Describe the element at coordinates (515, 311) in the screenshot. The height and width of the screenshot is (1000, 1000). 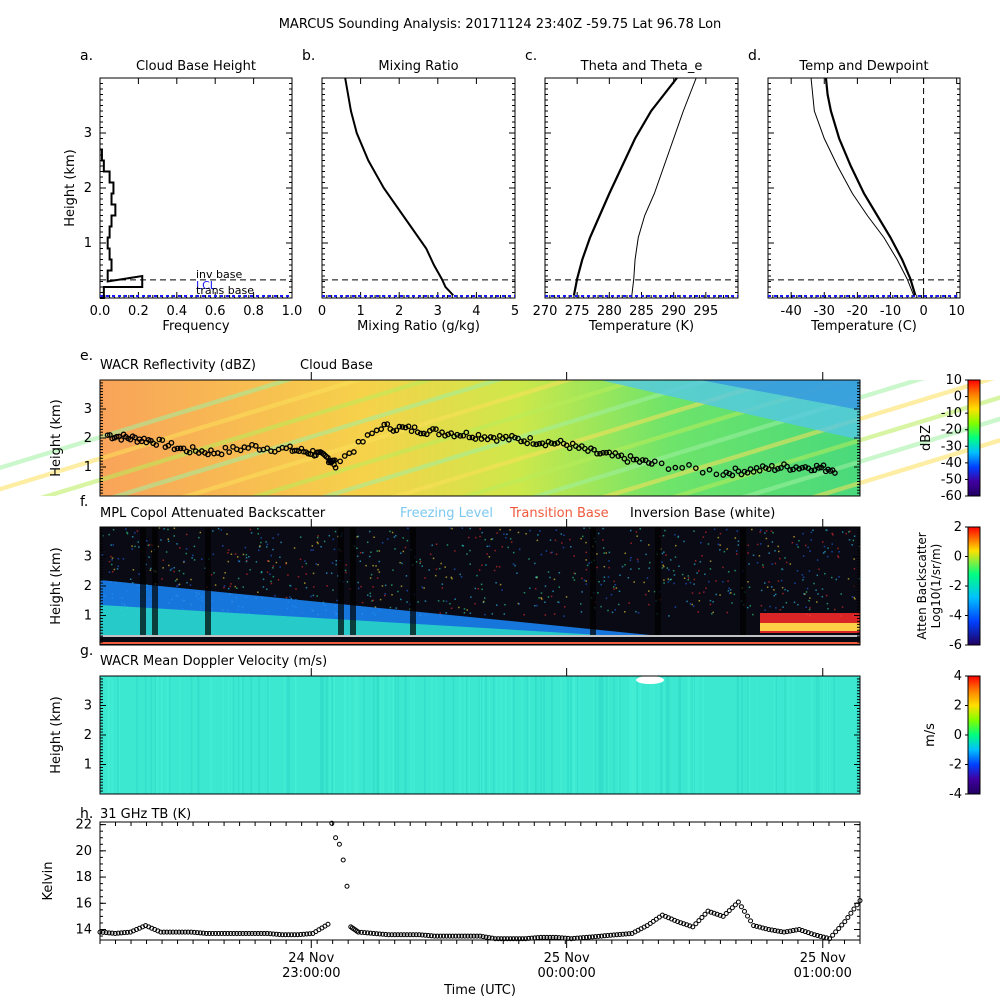
I see `panel-b-xtick-label: 5` at that location.